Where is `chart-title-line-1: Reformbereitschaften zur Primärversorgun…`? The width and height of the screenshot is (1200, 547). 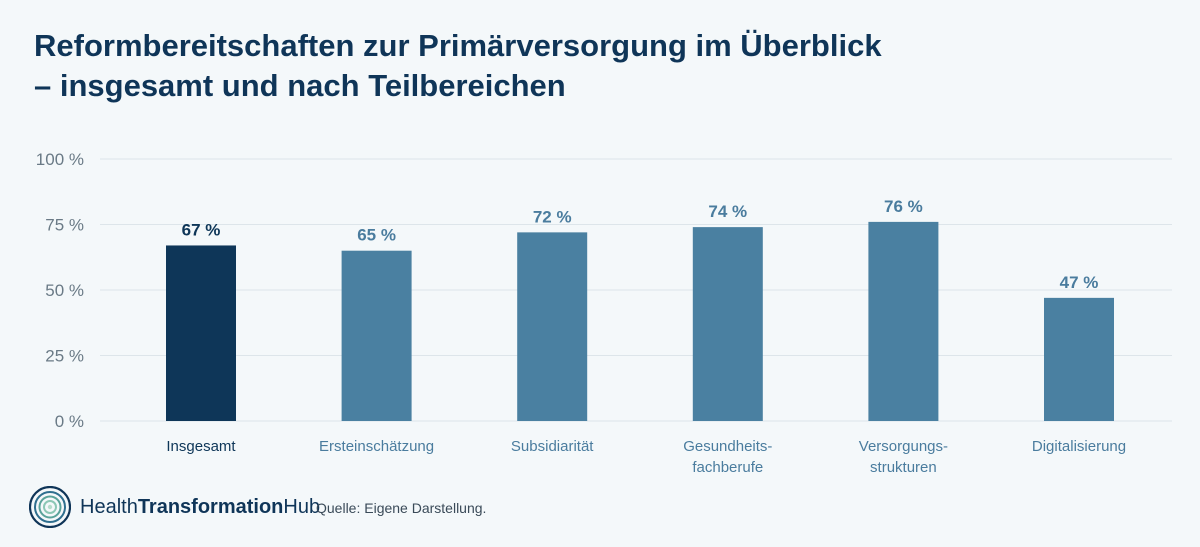
chart-title-line-1: Reformbereitschaften zur Primärversorgun… is located at coordinates (458, 45).